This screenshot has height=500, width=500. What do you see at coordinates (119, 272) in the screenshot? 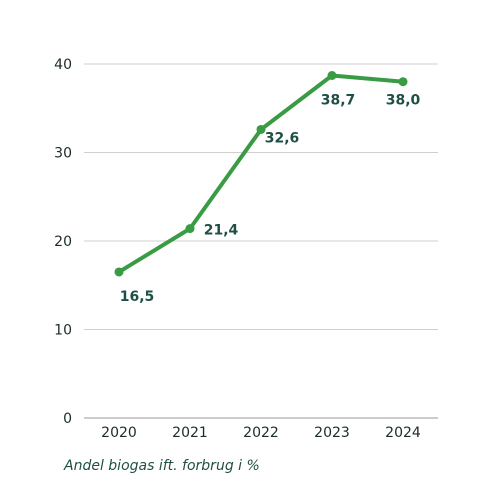
I see `data-point-2020` at bounding box center [119, 272].